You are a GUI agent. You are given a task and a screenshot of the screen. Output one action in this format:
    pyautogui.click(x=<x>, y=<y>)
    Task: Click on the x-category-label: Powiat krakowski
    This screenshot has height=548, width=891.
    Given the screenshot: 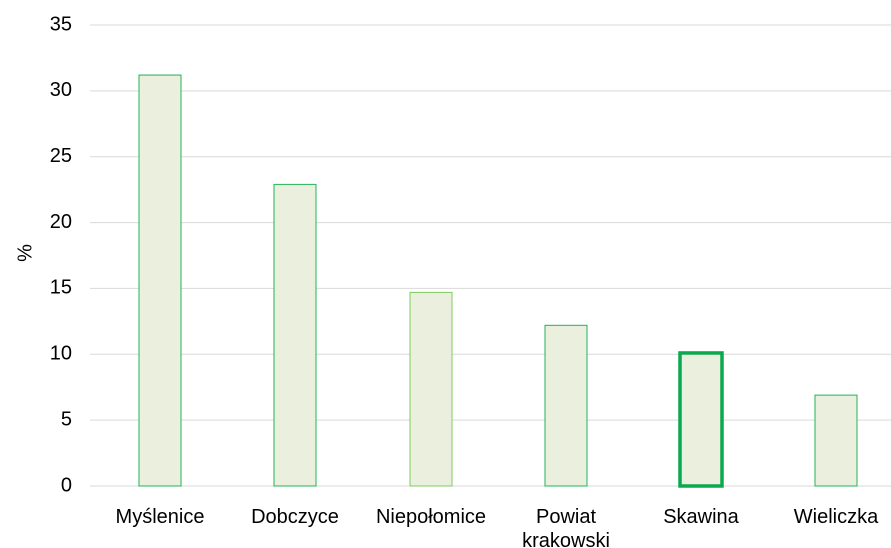 What is the action you would take?
    pyautogui.click(x=566, y=527)
    